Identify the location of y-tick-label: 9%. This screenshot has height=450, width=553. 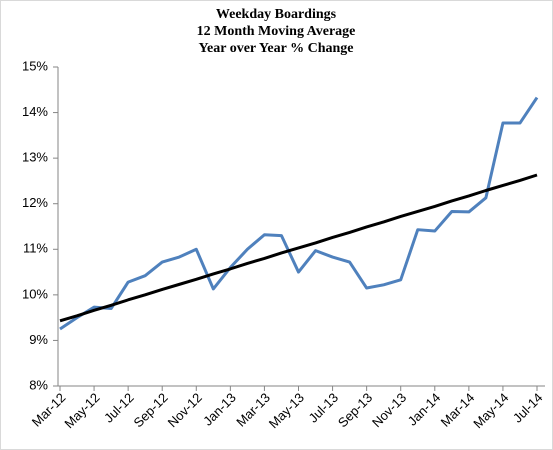
(38, 339).